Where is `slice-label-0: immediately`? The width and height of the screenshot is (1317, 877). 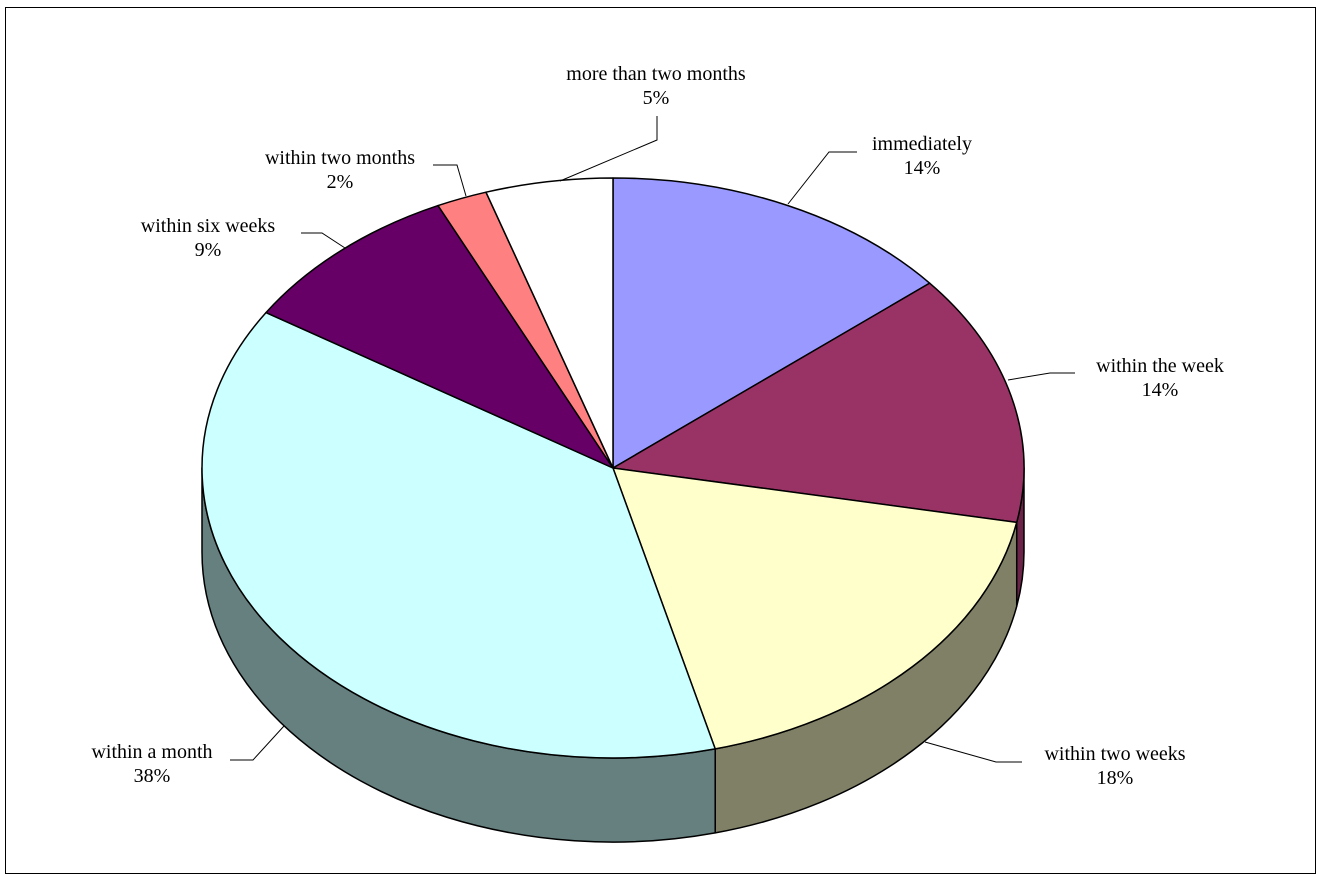 slice-label-0: immediately is located at coordinates (922, 144).